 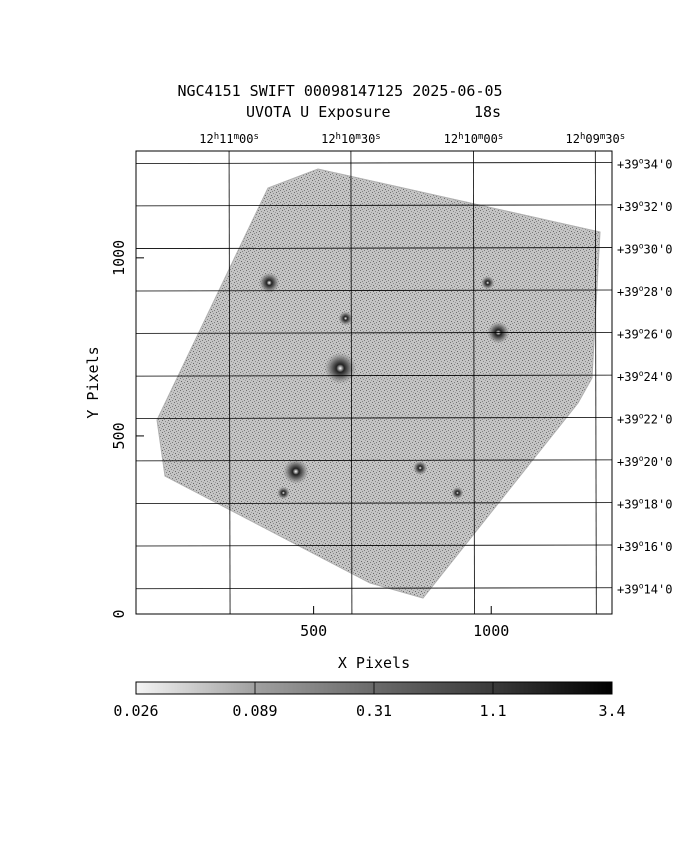 What do you see at coordinates (644, 418) in the screenshot?
I see `dec-tick-label-6: +39o22'0` at bounding box center [644, 418].